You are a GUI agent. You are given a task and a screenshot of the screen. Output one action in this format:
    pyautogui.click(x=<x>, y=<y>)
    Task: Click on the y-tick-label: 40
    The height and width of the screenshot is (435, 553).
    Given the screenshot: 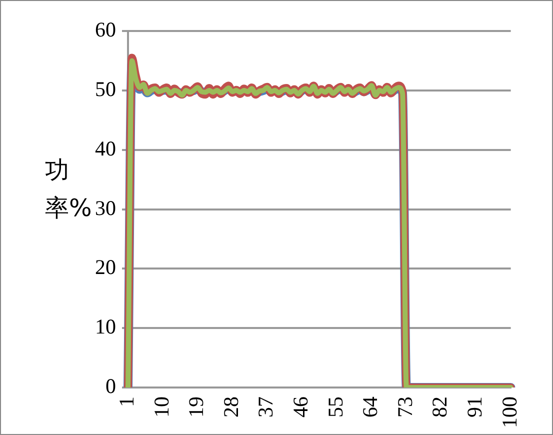 What is the action you would take?
    pyautogui.click(x=105, y=148)
    